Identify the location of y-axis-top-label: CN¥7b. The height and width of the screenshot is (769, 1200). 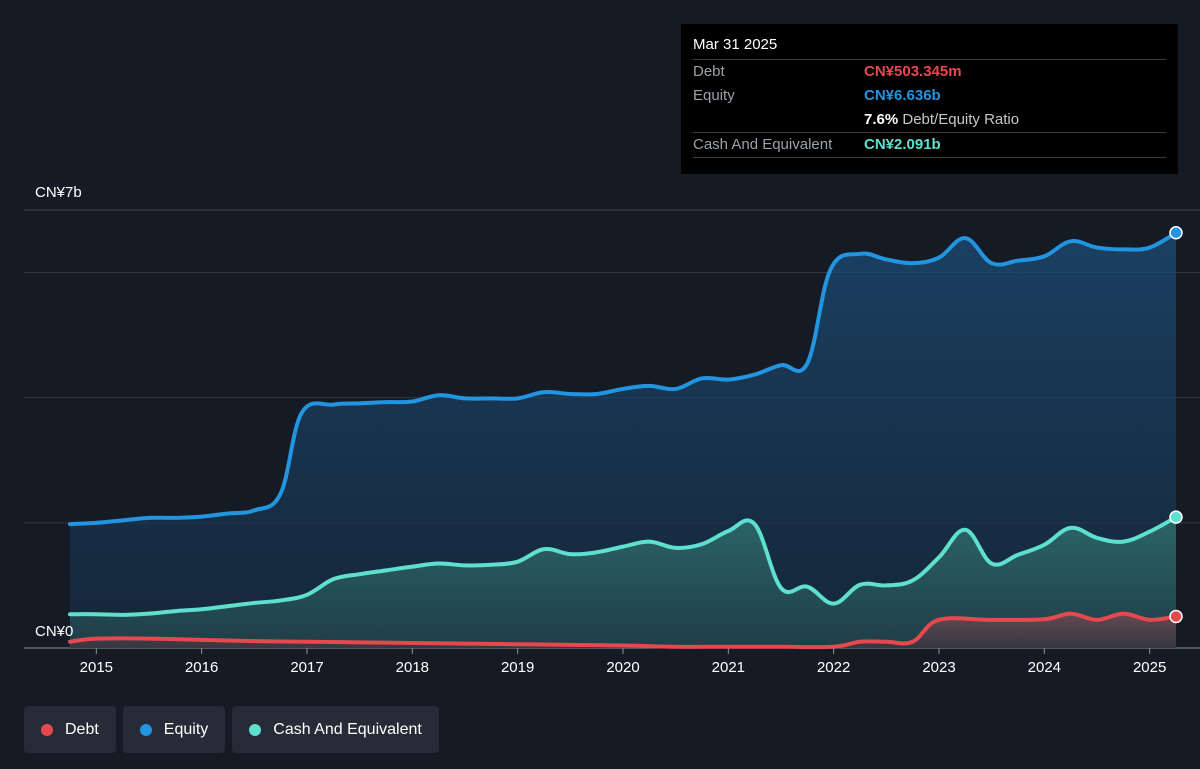
(58, 192).